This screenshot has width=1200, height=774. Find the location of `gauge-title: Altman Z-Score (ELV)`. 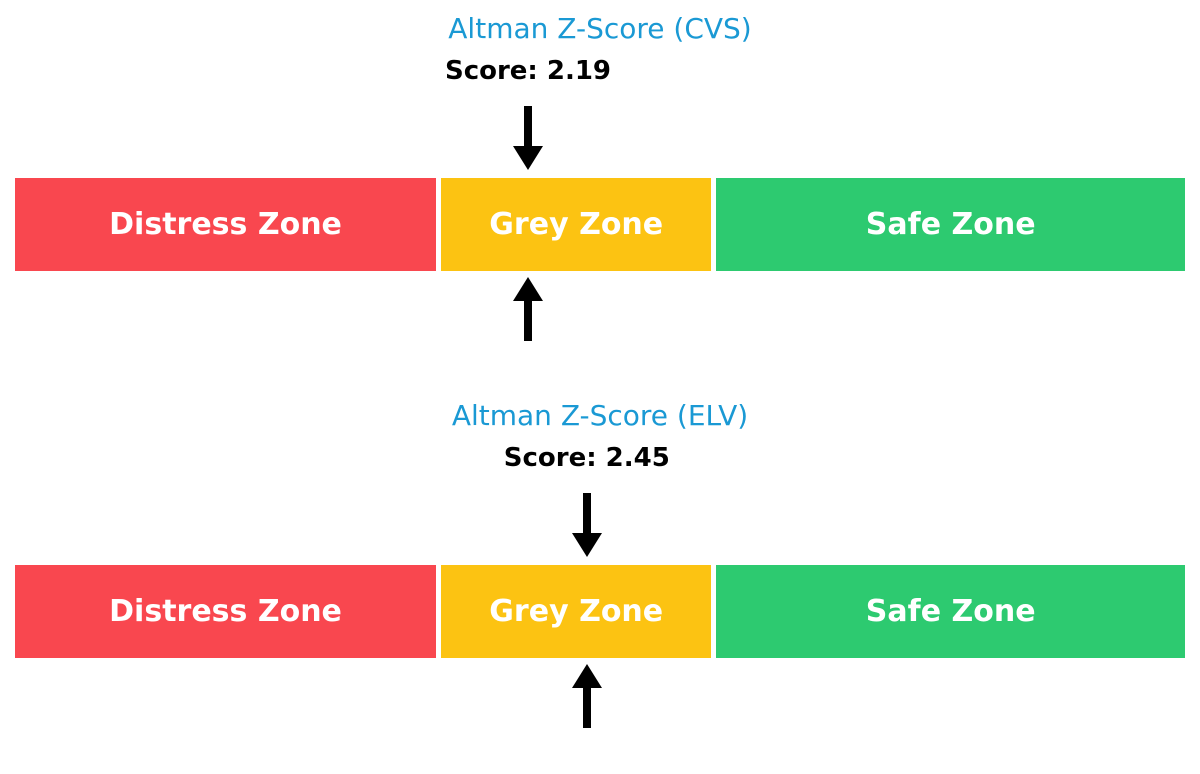

gauge-title: Altman Z-Score (ELV) is located at coordinates (600, 415).